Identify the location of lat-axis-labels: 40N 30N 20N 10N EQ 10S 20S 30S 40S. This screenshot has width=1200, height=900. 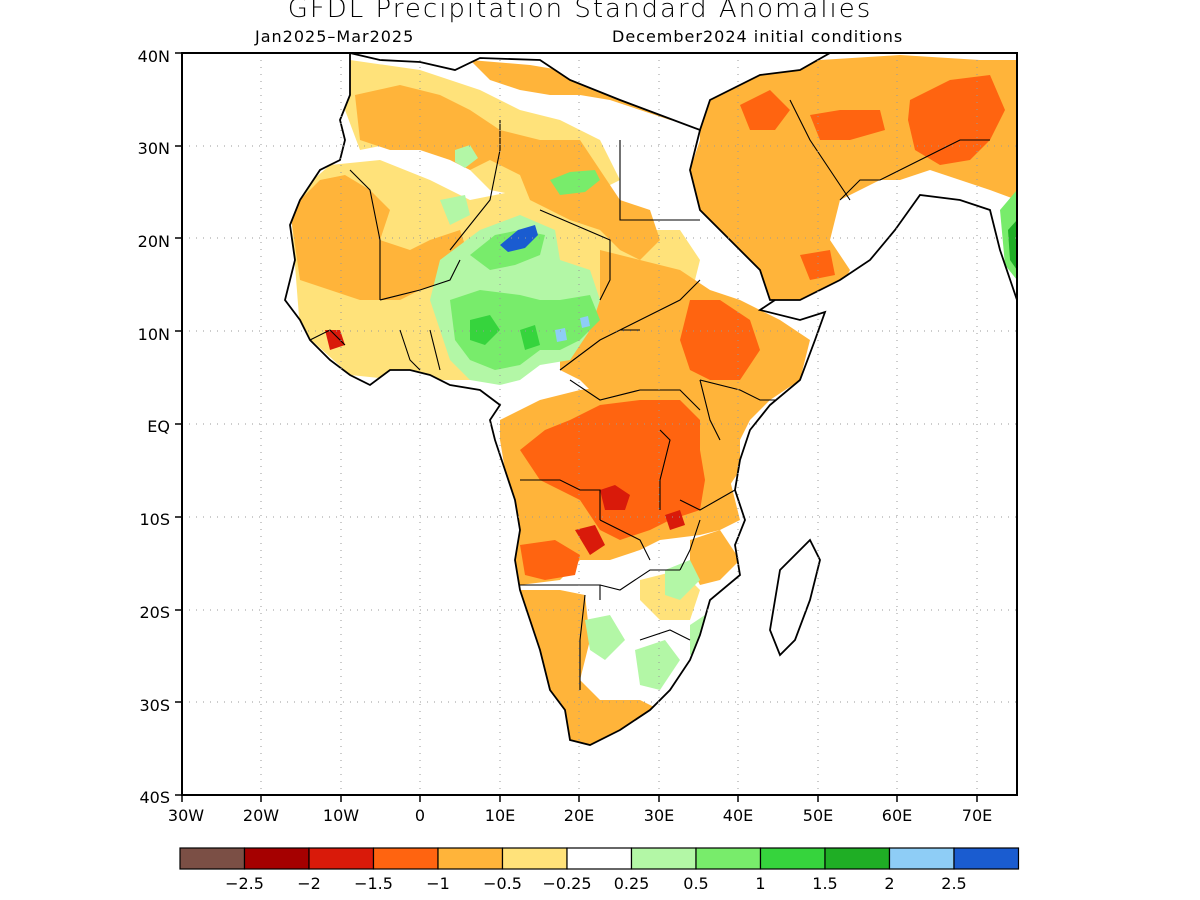
(154, 427).